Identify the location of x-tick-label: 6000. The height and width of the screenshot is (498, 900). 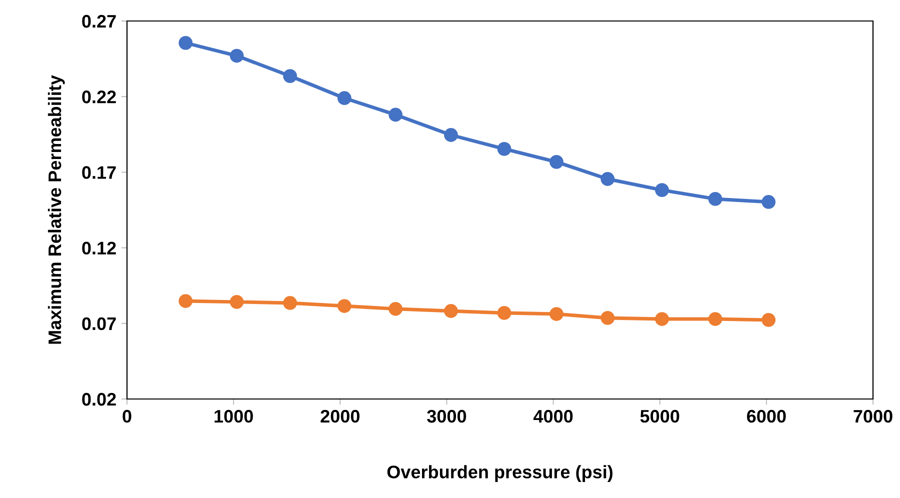
(766, 416).